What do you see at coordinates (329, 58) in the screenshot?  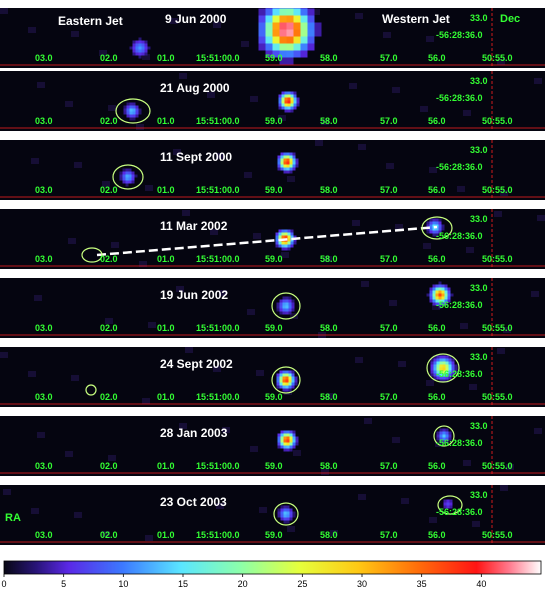 I see `ra-tick-label: 58.0` at bounding box center [329, 58].